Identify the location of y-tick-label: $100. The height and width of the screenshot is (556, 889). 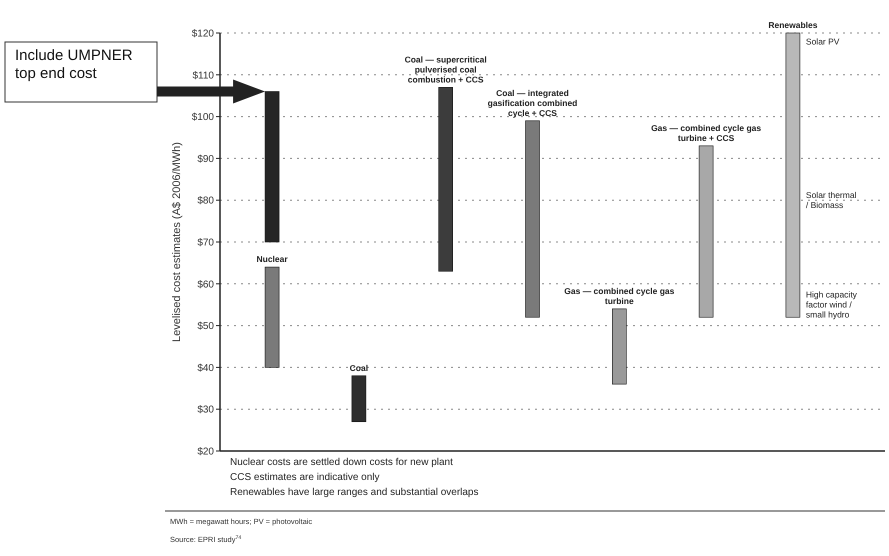
(203, 118).